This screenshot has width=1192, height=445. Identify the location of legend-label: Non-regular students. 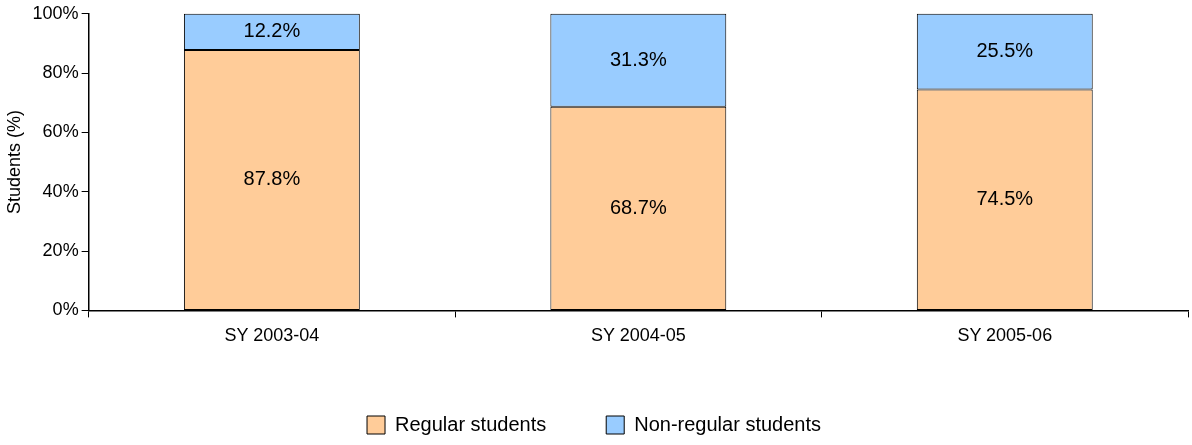
(727, 423).